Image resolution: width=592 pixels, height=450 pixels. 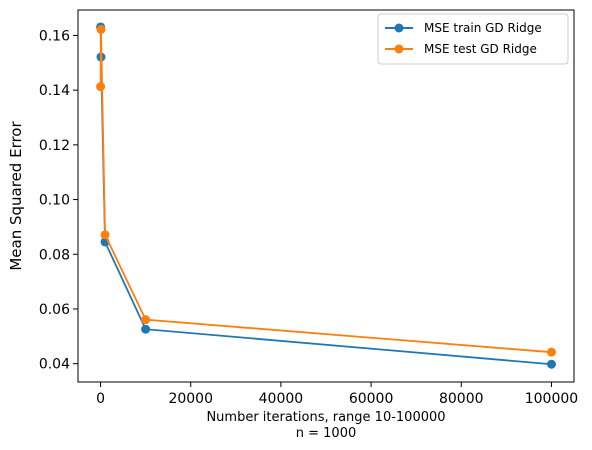 What do you see at coordinates (54, 255) in the screenshot?
I see `y-tick-label: 0.08` at bounding box center [54, 255].